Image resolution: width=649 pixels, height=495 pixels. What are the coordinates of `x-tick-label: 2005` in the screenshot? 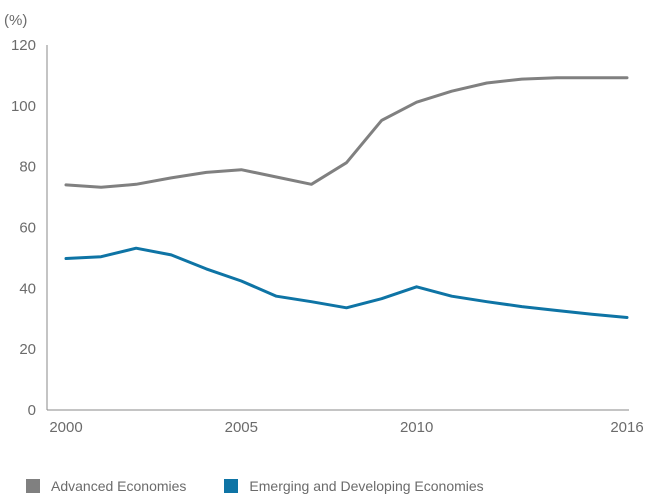 It's located at (241, 427).